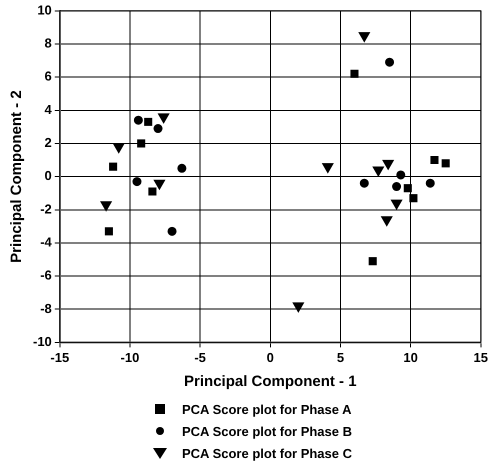 This screenshot has height=468, width=491. What do you see at coordinates (267, 409) in the screenshot?
I see `legend-label: PCA Score plot for Phase A` at bounding box center [267, 409].